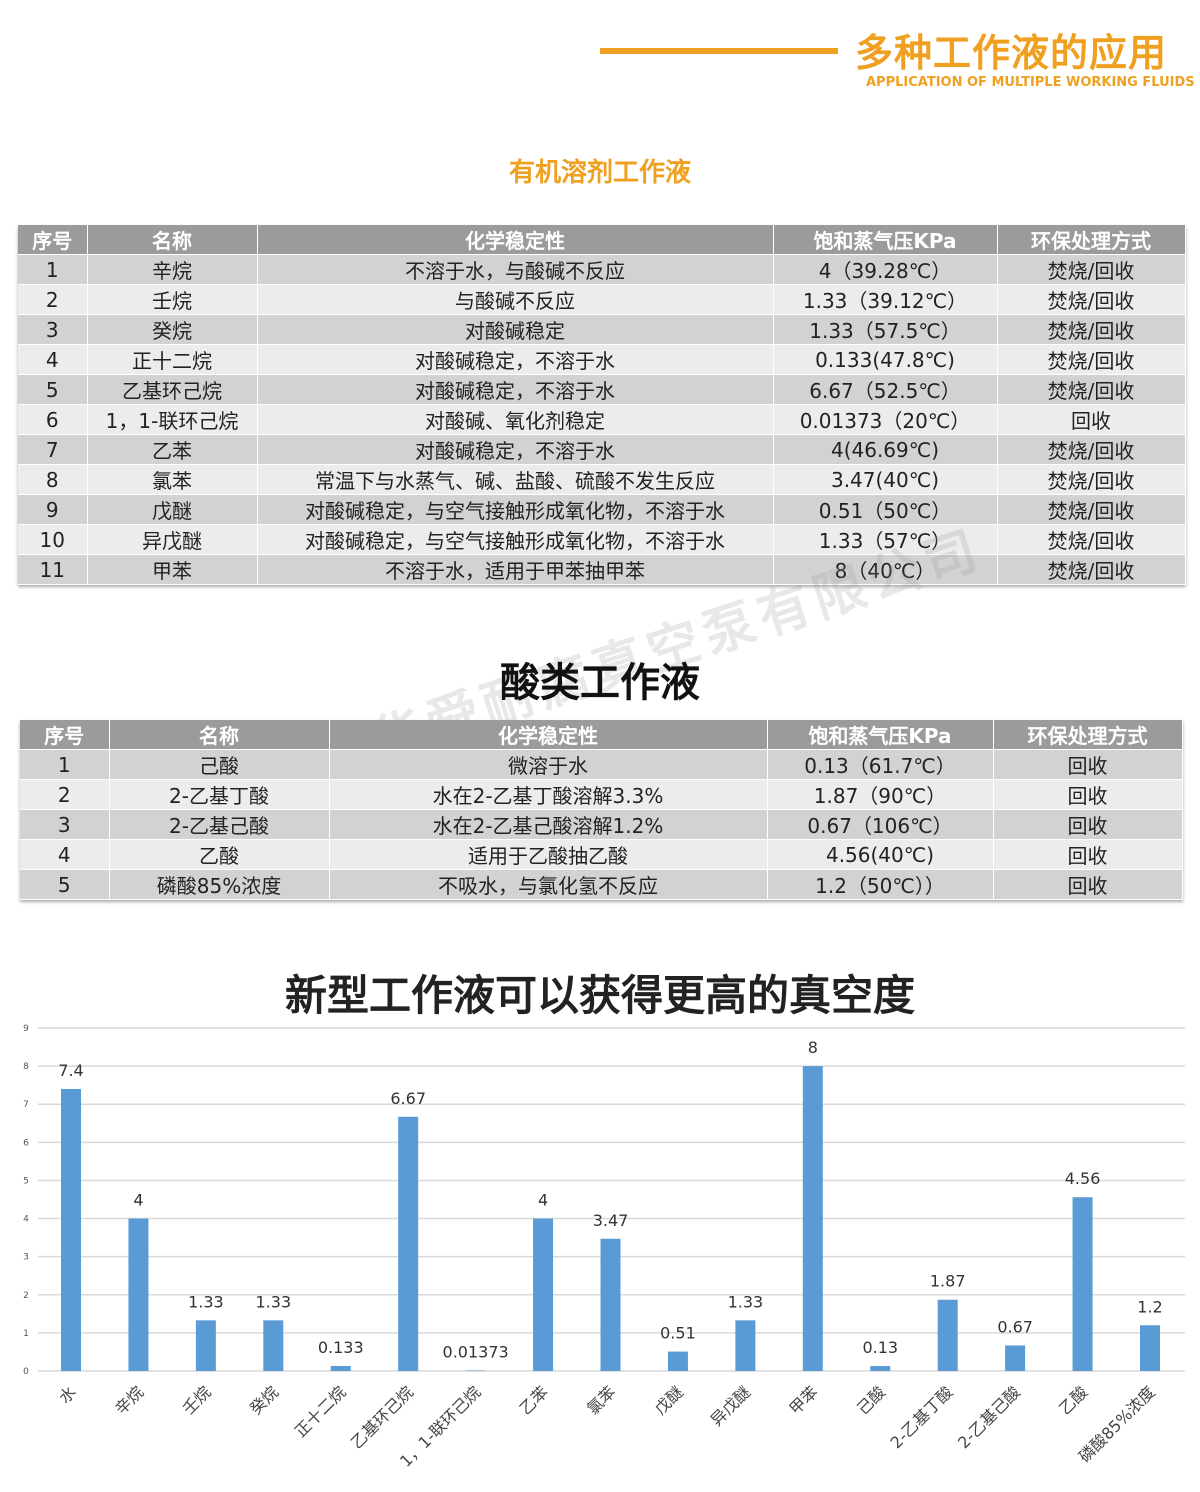 Image resolution: width=1200 pixels, height=1492 pixels. What do you see at coordinates (219, 764) in the screenshot?
I see `table-cell: 己酸` at bounding box center [219, 764].